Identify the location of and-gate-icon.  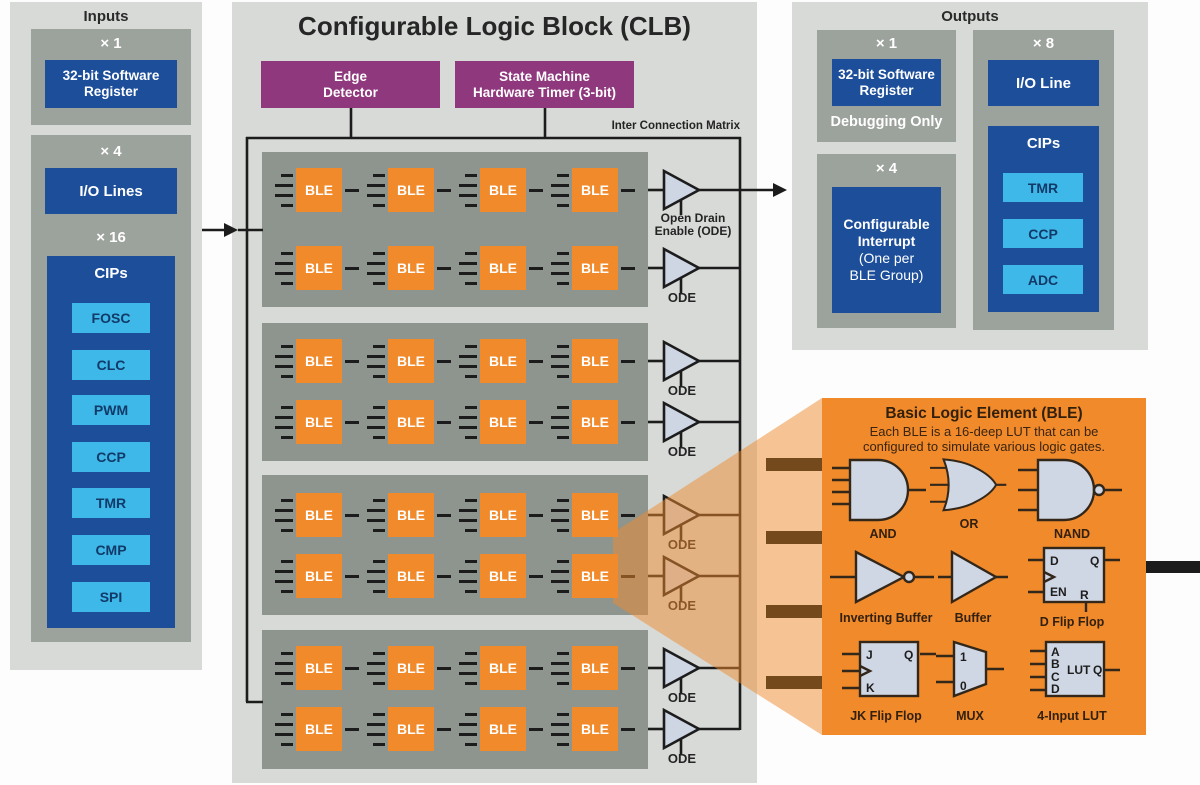
(879, 490).